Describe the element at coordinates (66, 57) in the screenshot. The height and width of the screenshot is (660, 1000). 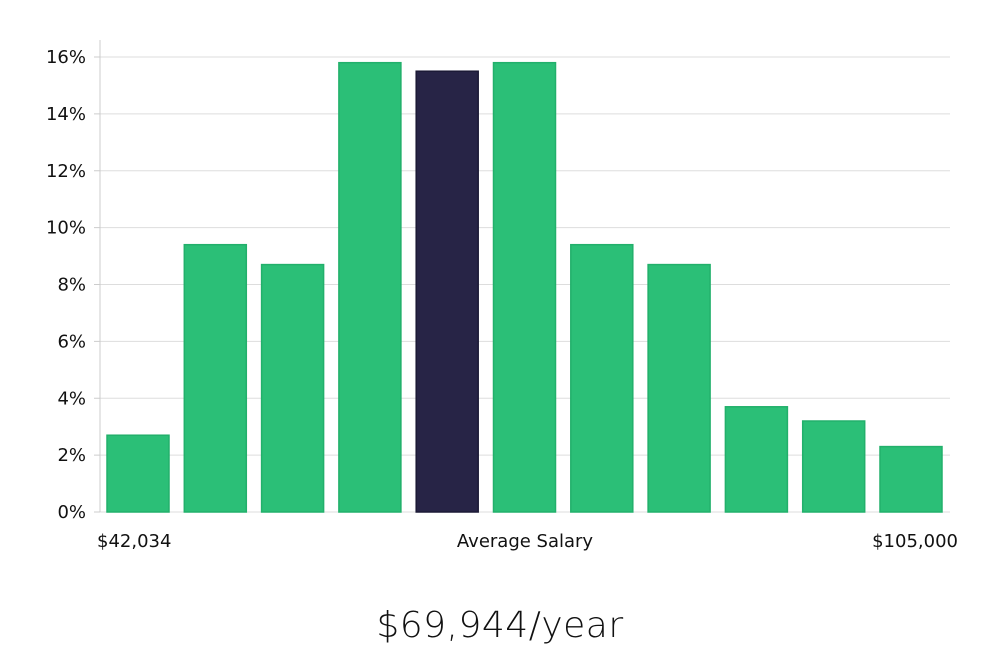
I see `y-tick-label: 16%` at that location.